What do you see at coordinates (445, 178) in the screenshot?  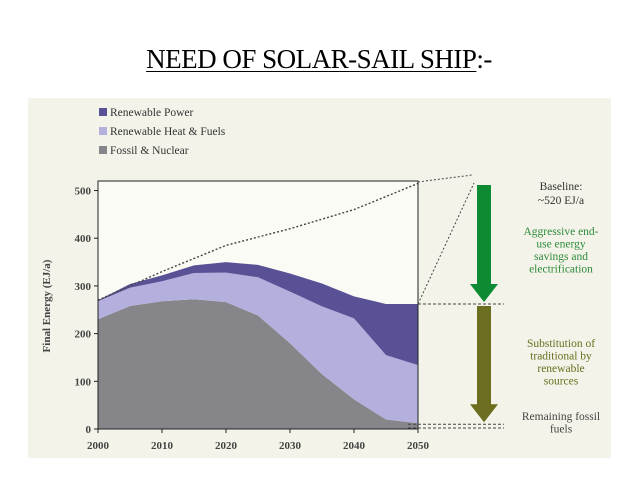 I see `guide-line-top` at bounding box center [445, 178].